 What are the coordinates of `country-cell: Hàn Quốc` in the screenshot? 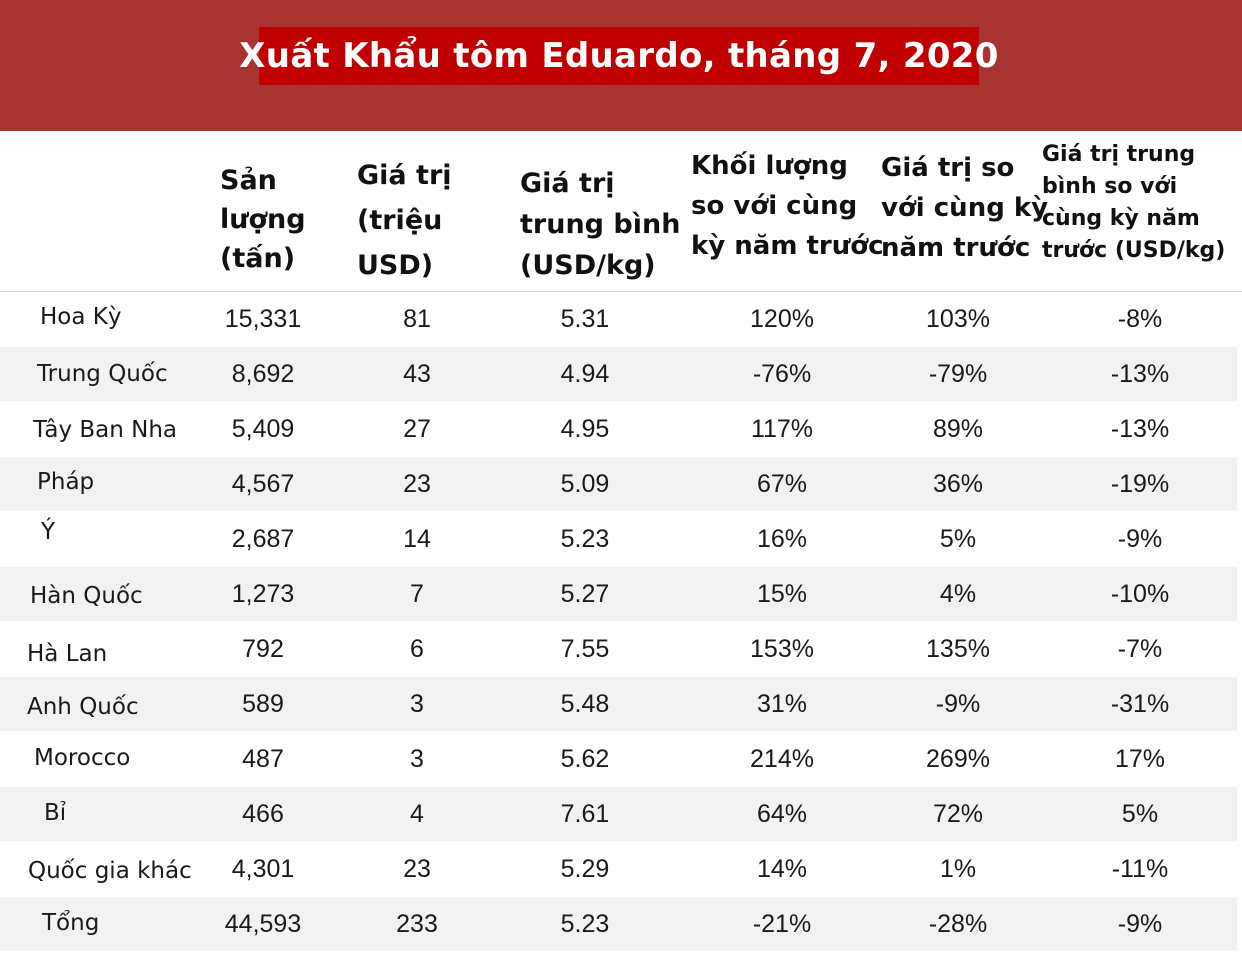 It's located at (86, 596).